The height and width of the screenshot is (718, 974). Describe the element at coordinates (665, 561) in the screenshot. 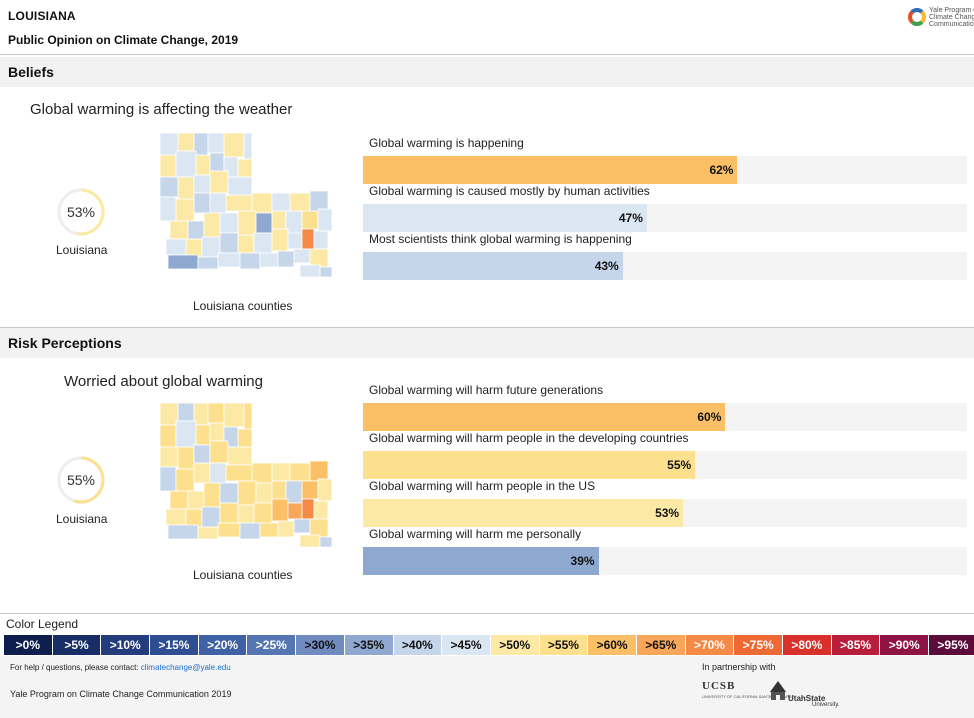

I see `bar-track: 39%` at that location.